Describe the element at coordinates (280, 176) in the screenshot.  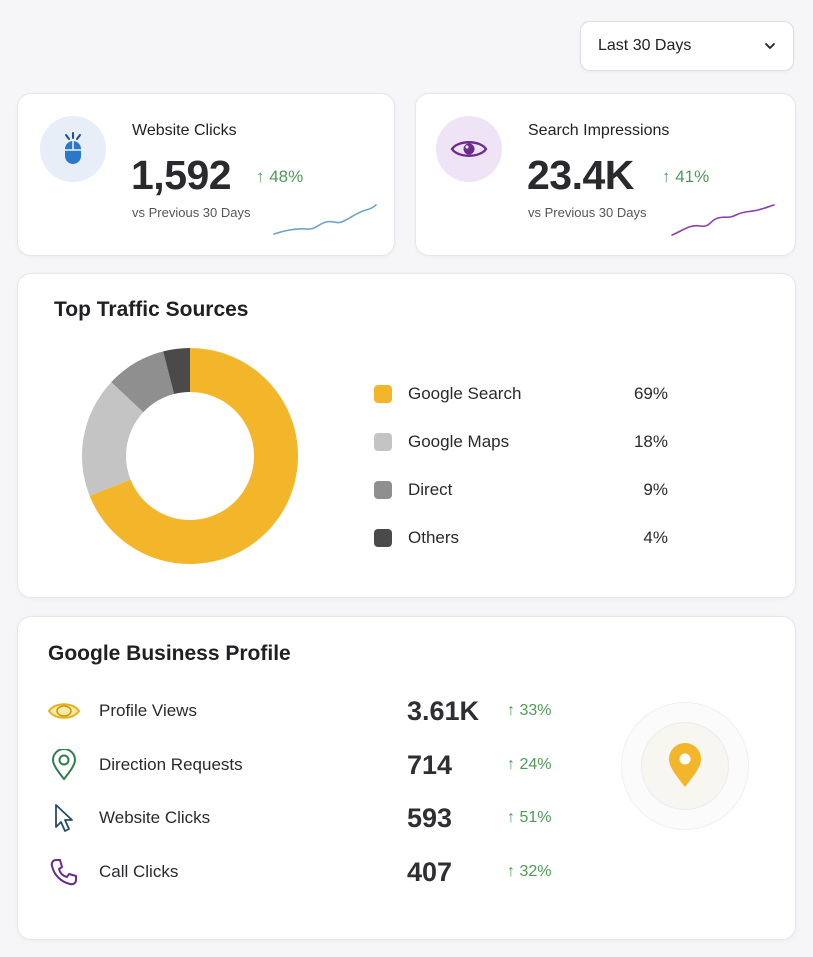
I see `kpi-delta: ↑ 48%` at that location.